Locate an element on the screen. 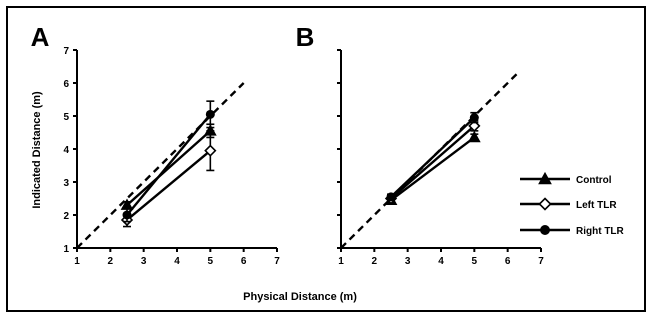 Image resolution: width=654 pixels, height=320 pixels. legend-item: Right TLR is located at coordinates (572, 231).